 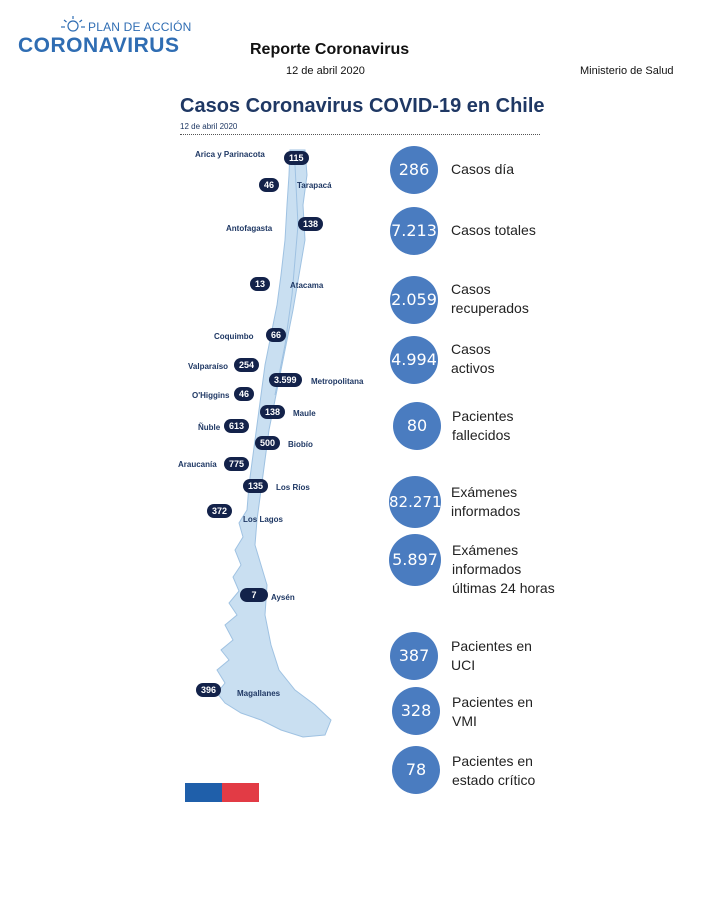 What do you see at coordinates (208, 366) in the screenshot?
I see `region-label-valparaiso: Valparaíso` at bounding box center [208, 366].